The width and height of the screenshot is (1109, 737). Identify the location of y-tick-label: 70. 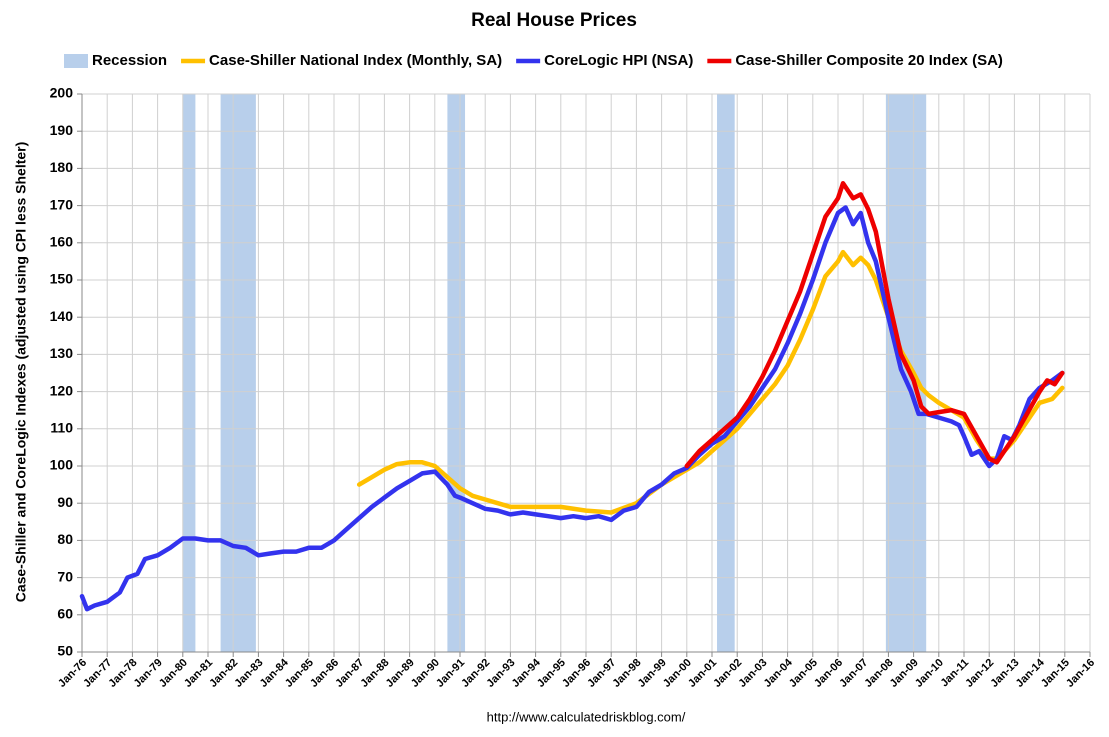
(65, 576).